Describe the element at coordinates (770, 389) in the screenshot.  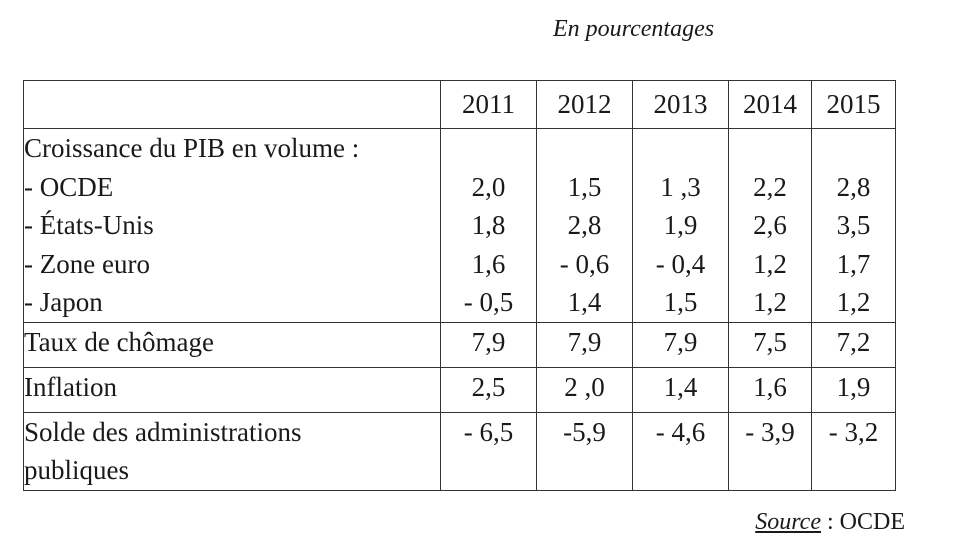
I see `value-inflation-2014: 1,6` at that location.